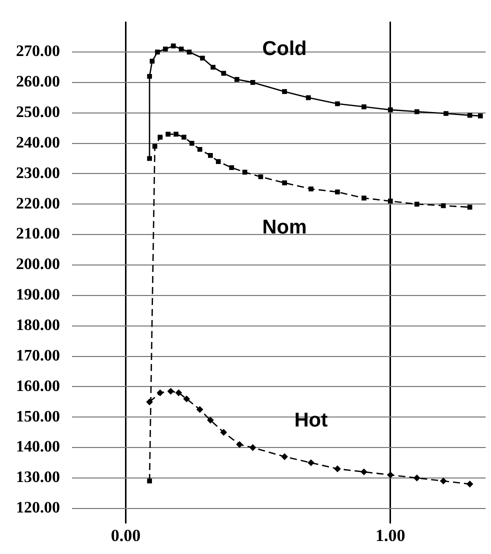  I want to click on x-tick-label: 0.00, so click(125, 536).